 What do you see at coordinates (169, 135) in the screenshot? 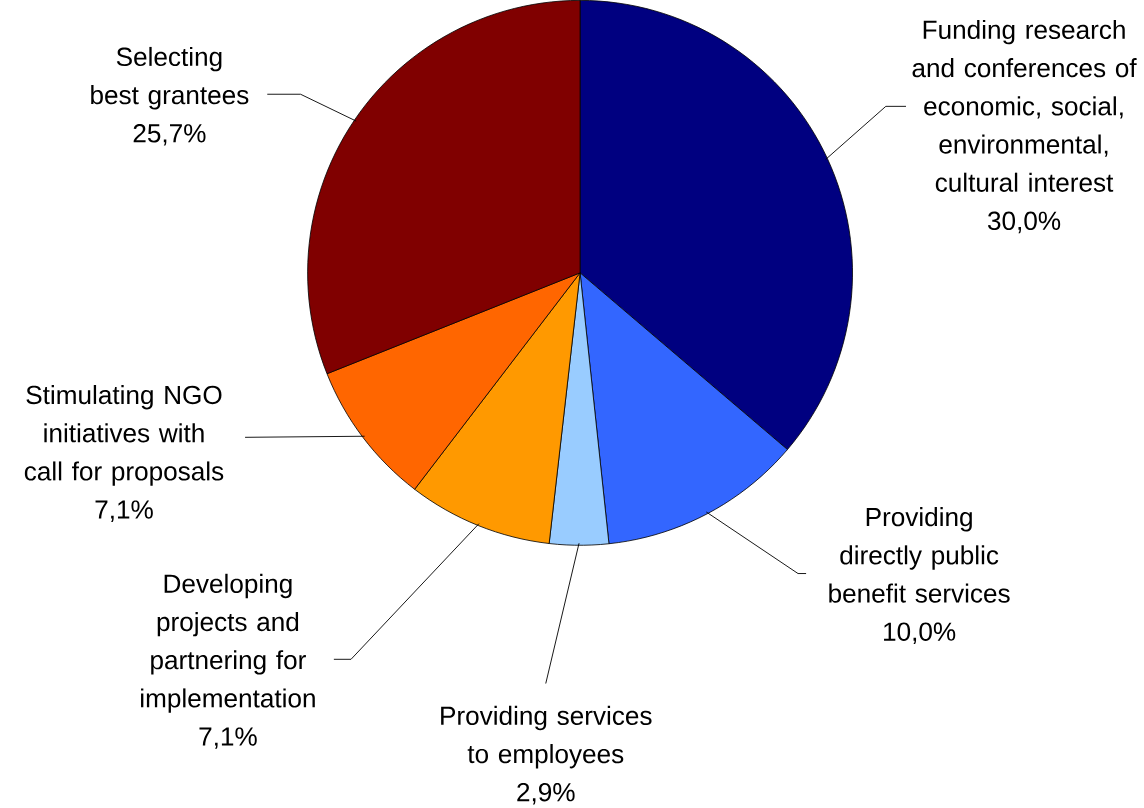
I see `data-label: 25,7%` at bounding box center [169, 135].